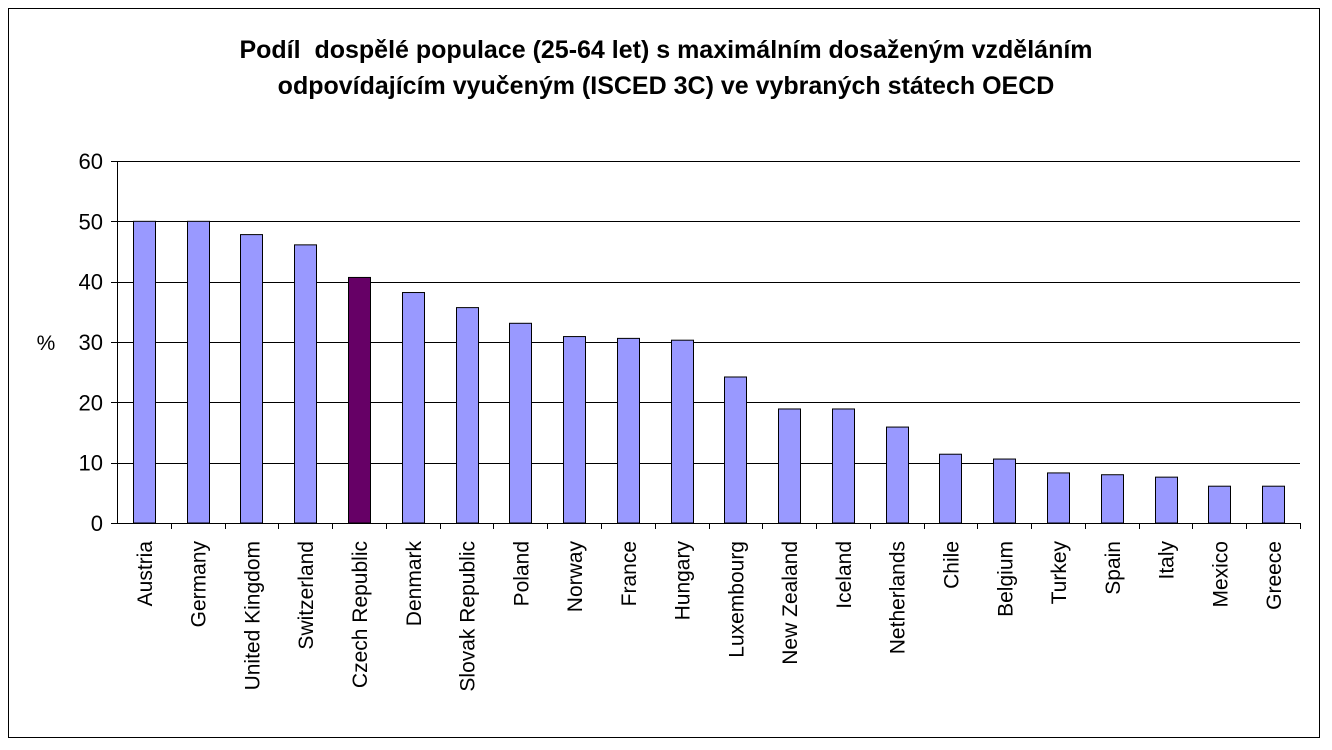  What do you see at coordinates (360, 614) in the screenshot?
I see `x-tick-label: Czech Republic` at bounding box center [360, 614].